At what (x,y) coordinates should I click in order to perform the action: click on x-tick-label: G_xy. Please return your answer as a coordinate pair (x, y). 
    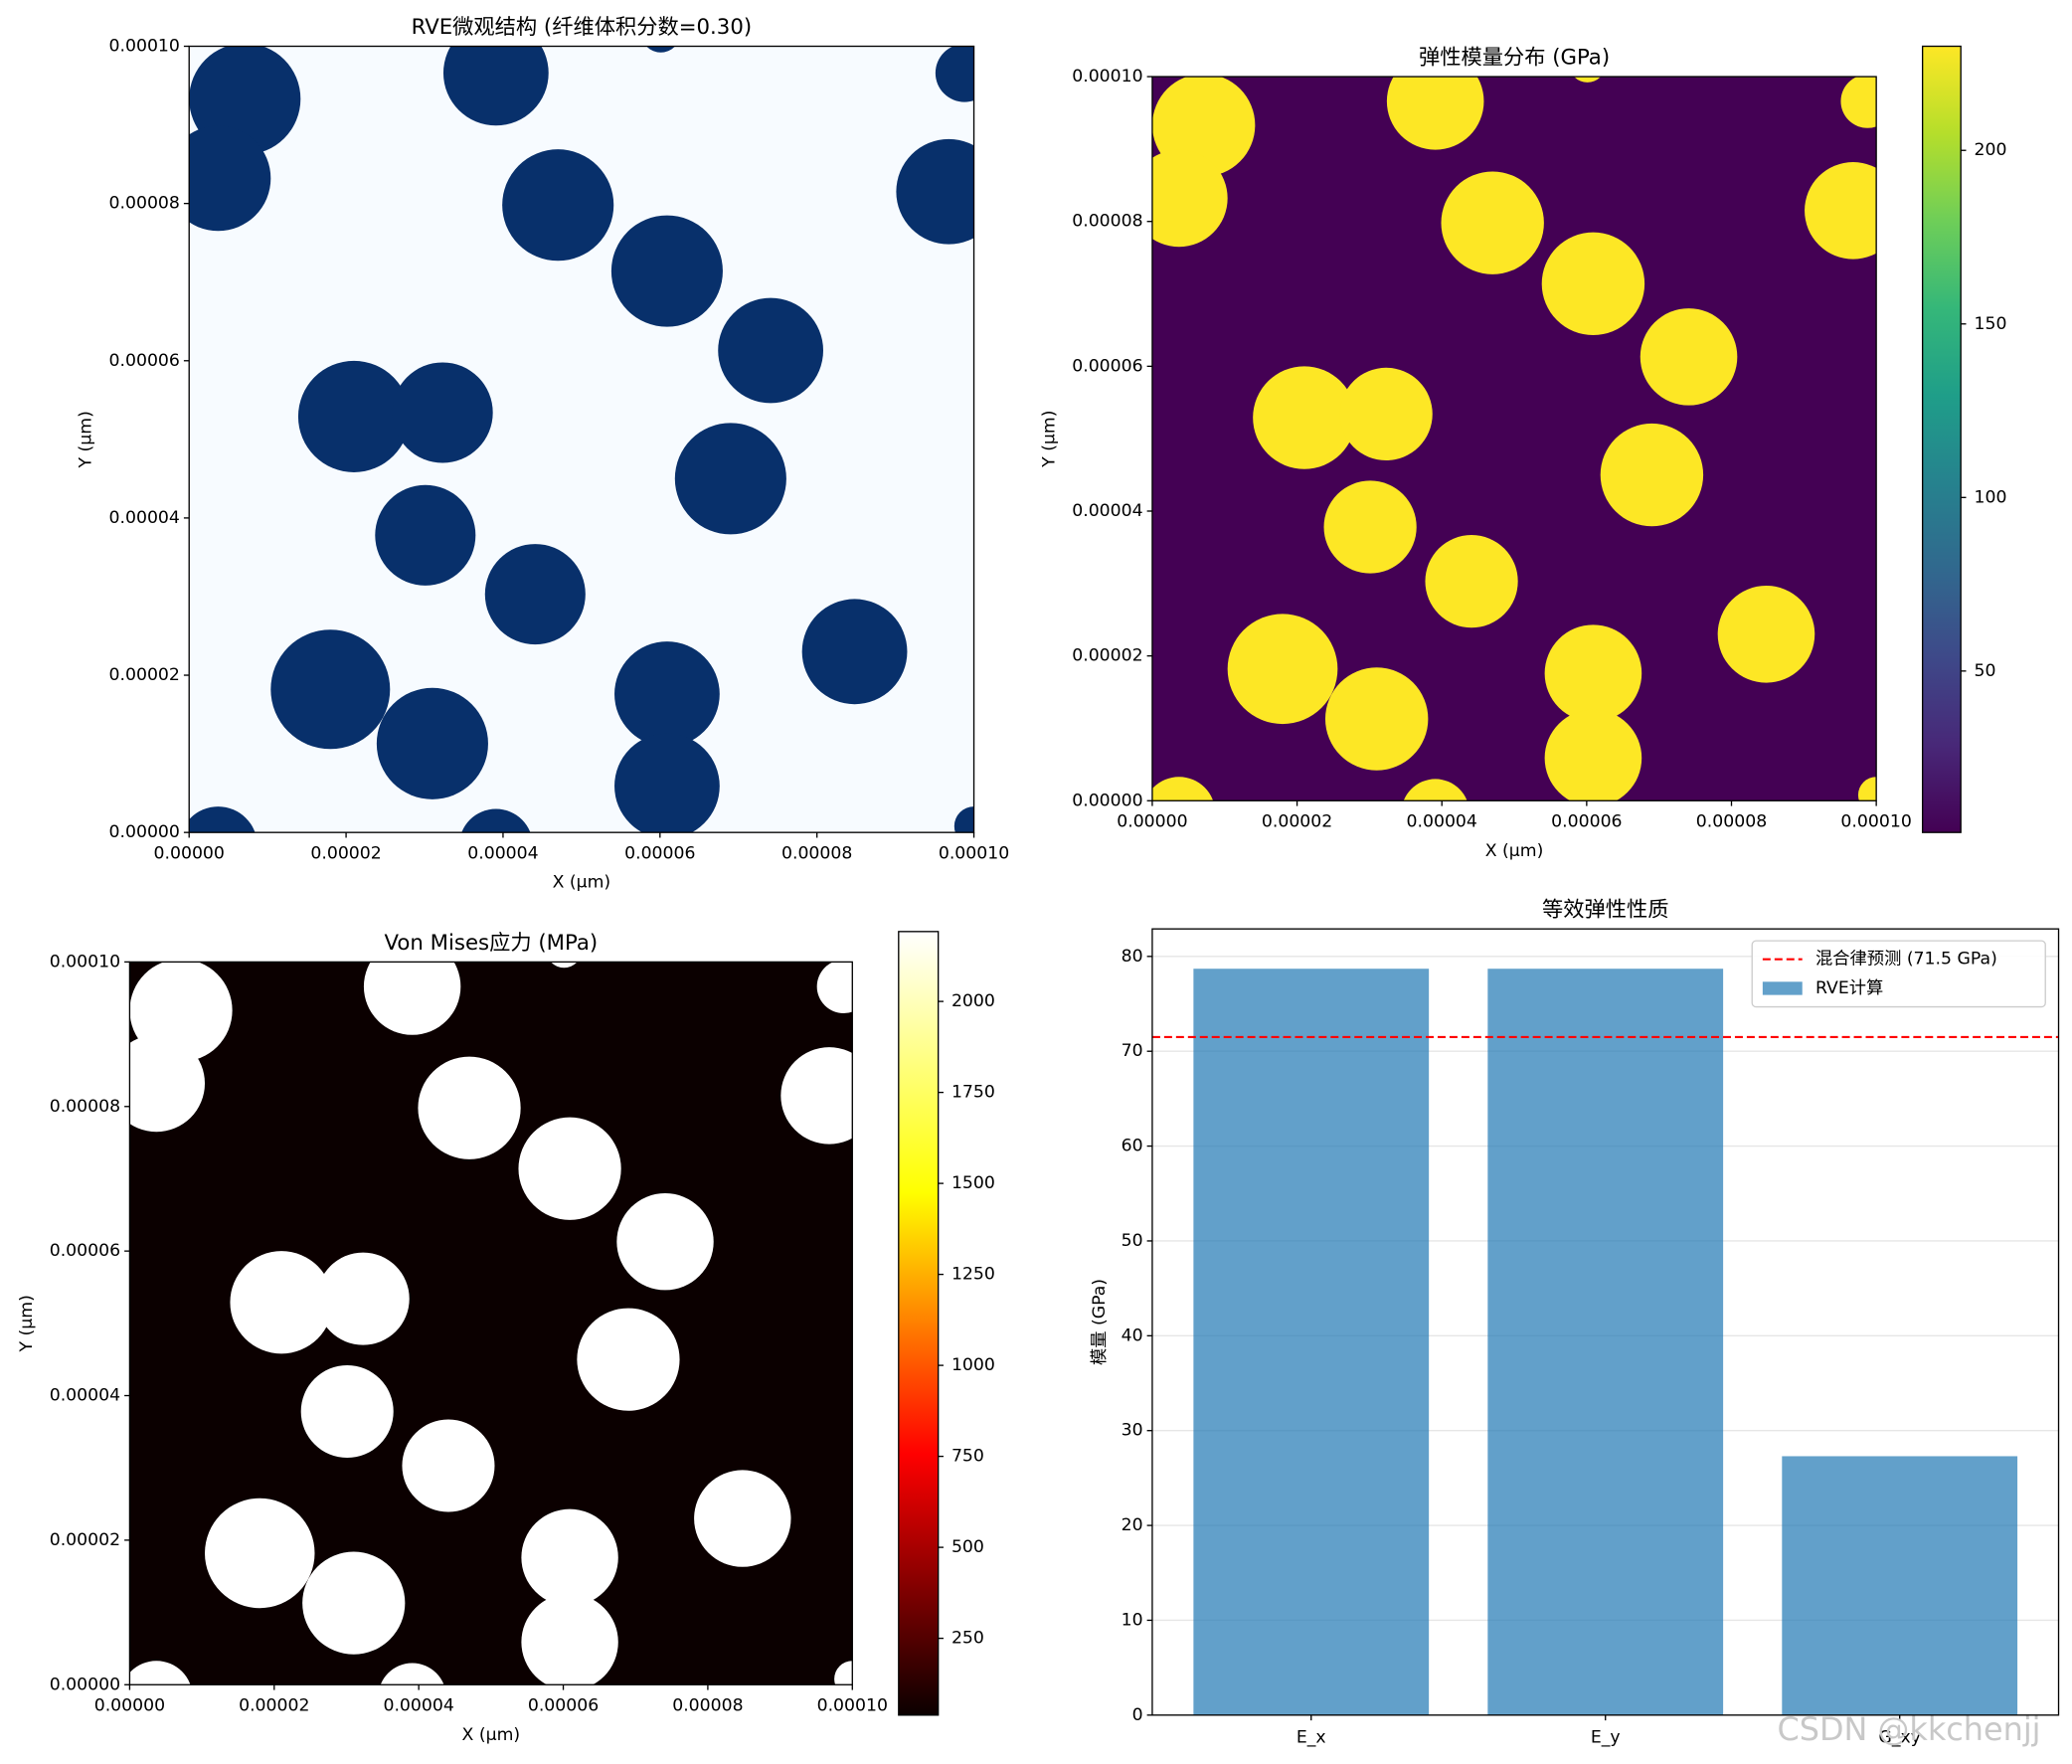
    Looking at the image, I should click on (1899, 1737).